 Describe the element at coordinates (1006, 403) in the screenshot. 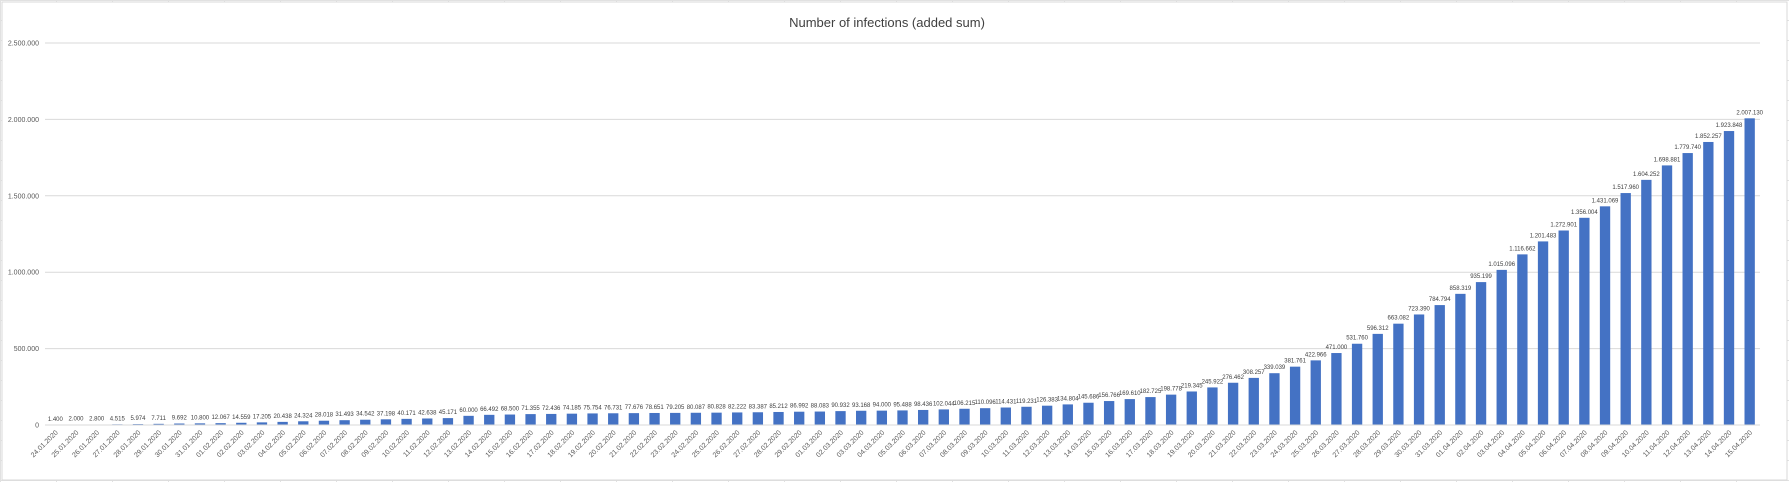

I see `data-label: 114.431` at that location.